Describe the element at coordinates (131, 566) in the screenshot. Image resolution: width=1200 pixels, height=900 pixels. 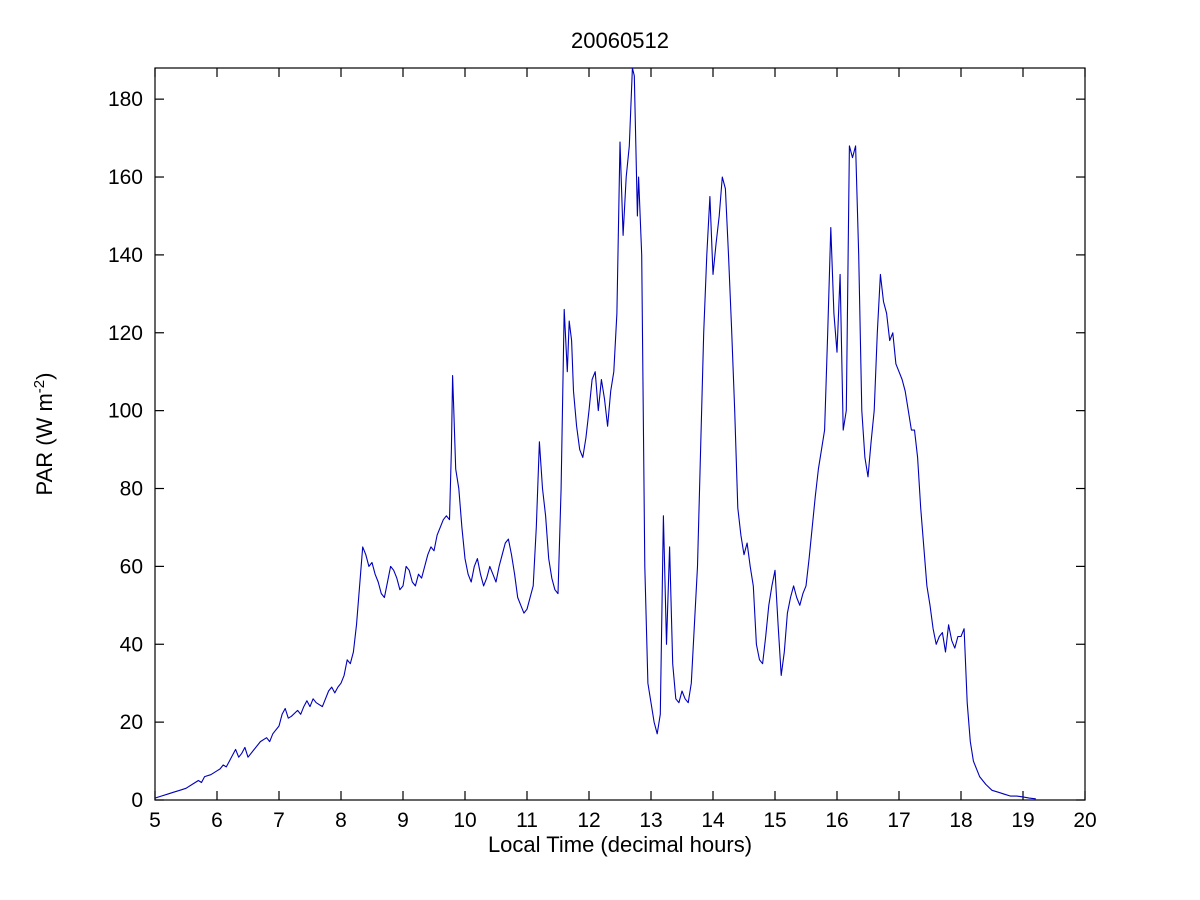
I see `y-tick-label: 60` at that location.